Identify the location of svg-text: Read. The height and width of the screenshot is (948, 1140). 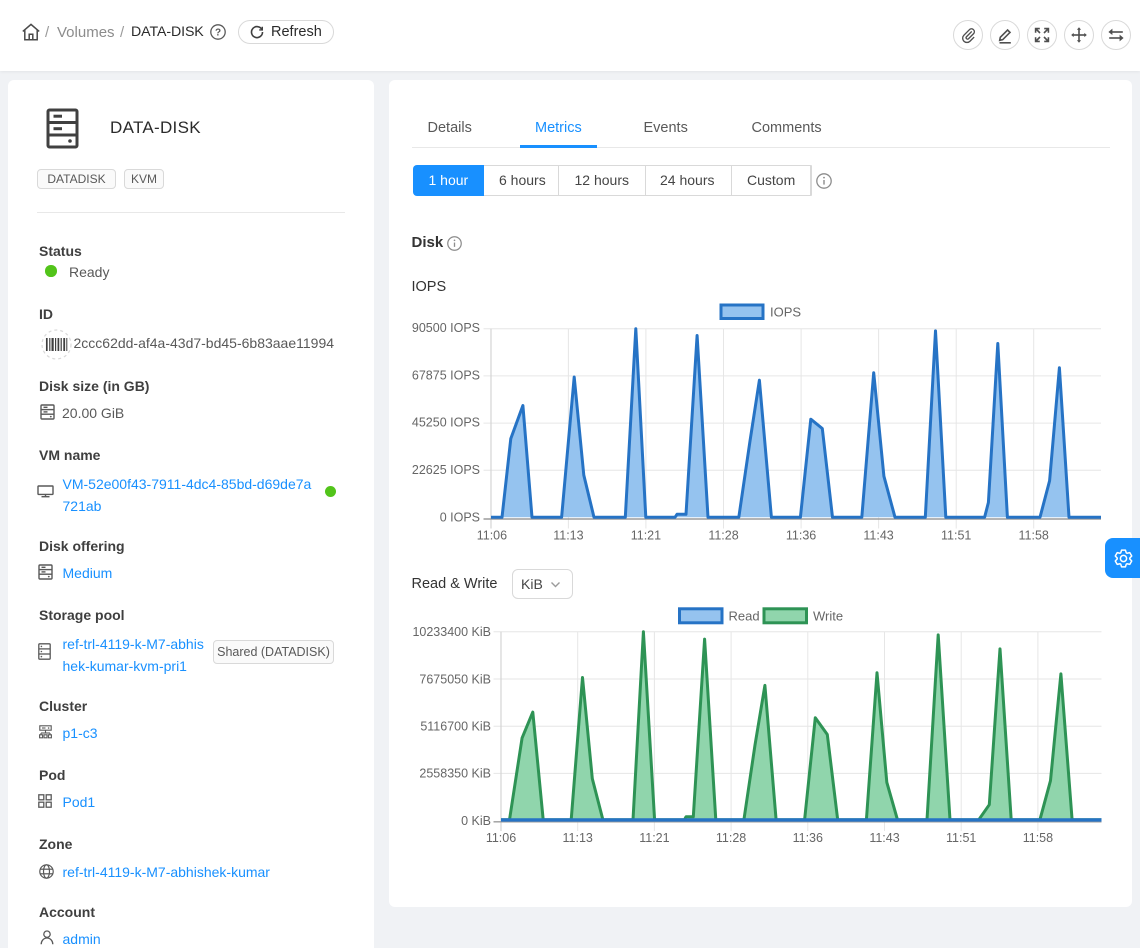
(744, 616).